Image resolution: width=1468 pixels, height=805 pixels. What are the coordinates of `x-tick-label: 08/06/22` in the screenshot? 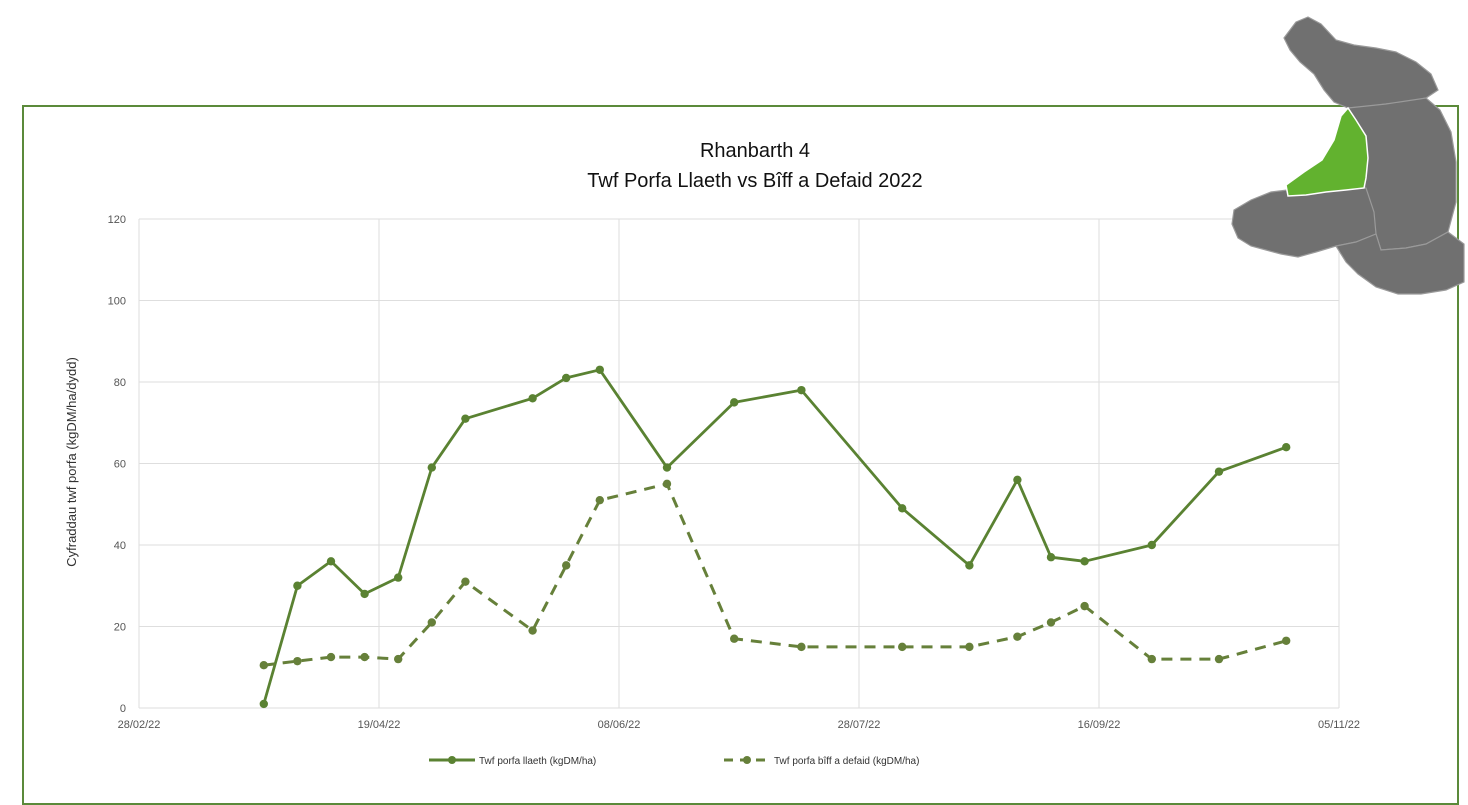 It's located at (619, 725).